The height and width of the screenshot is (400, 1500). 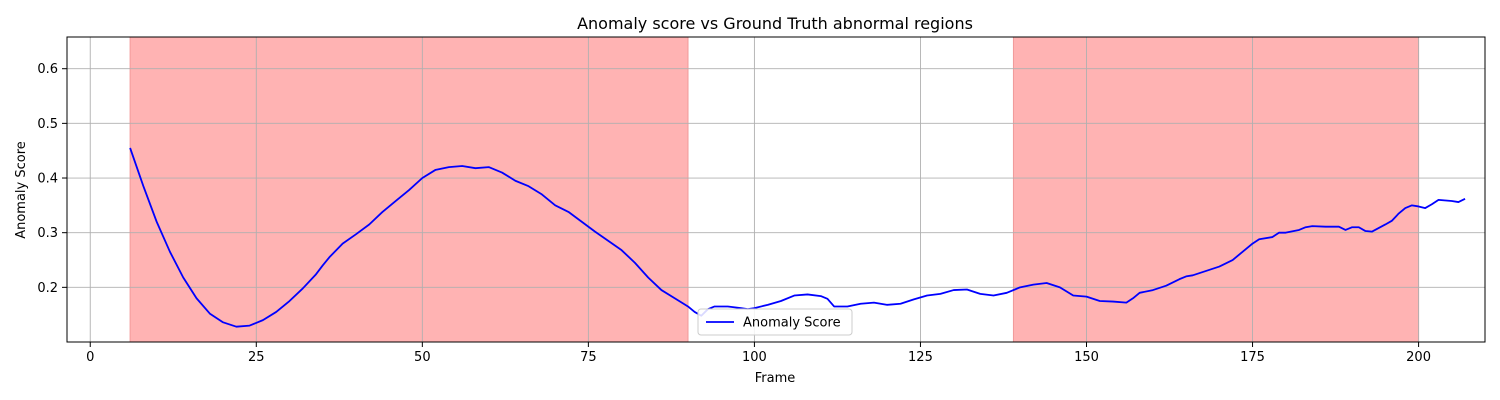 I want to click on y-tick-label: 0.2, so click(x=47, y=288).